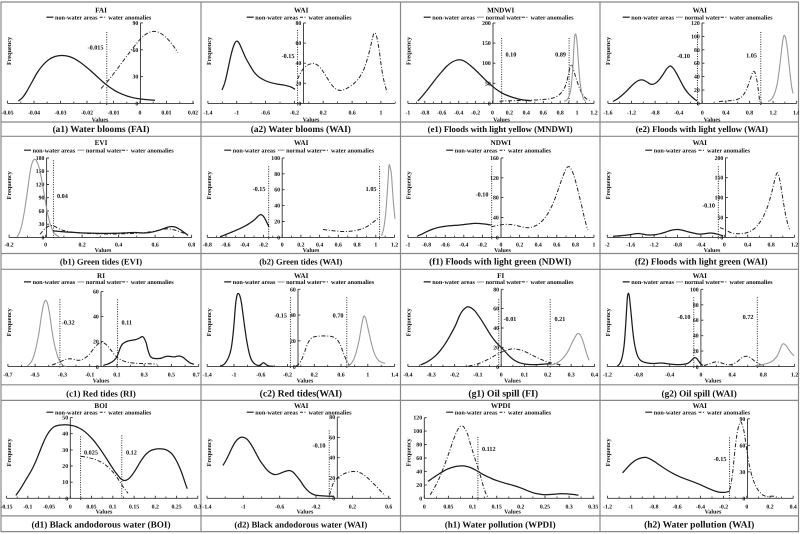 This screenshot has height=534, width=800. Describe the element at coordinates (577, 114) in the screenshot. I see `svg-text: 1` at that location.